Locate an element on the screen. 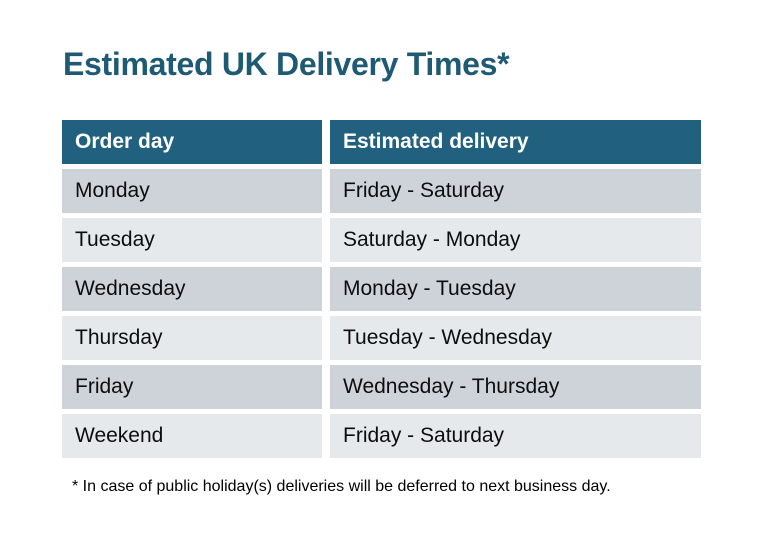 The width and height of the screenshot is (769, 555). table-cell-estimated-delivery: Tuesday - Wednesday is located at coordinates (515, 338).